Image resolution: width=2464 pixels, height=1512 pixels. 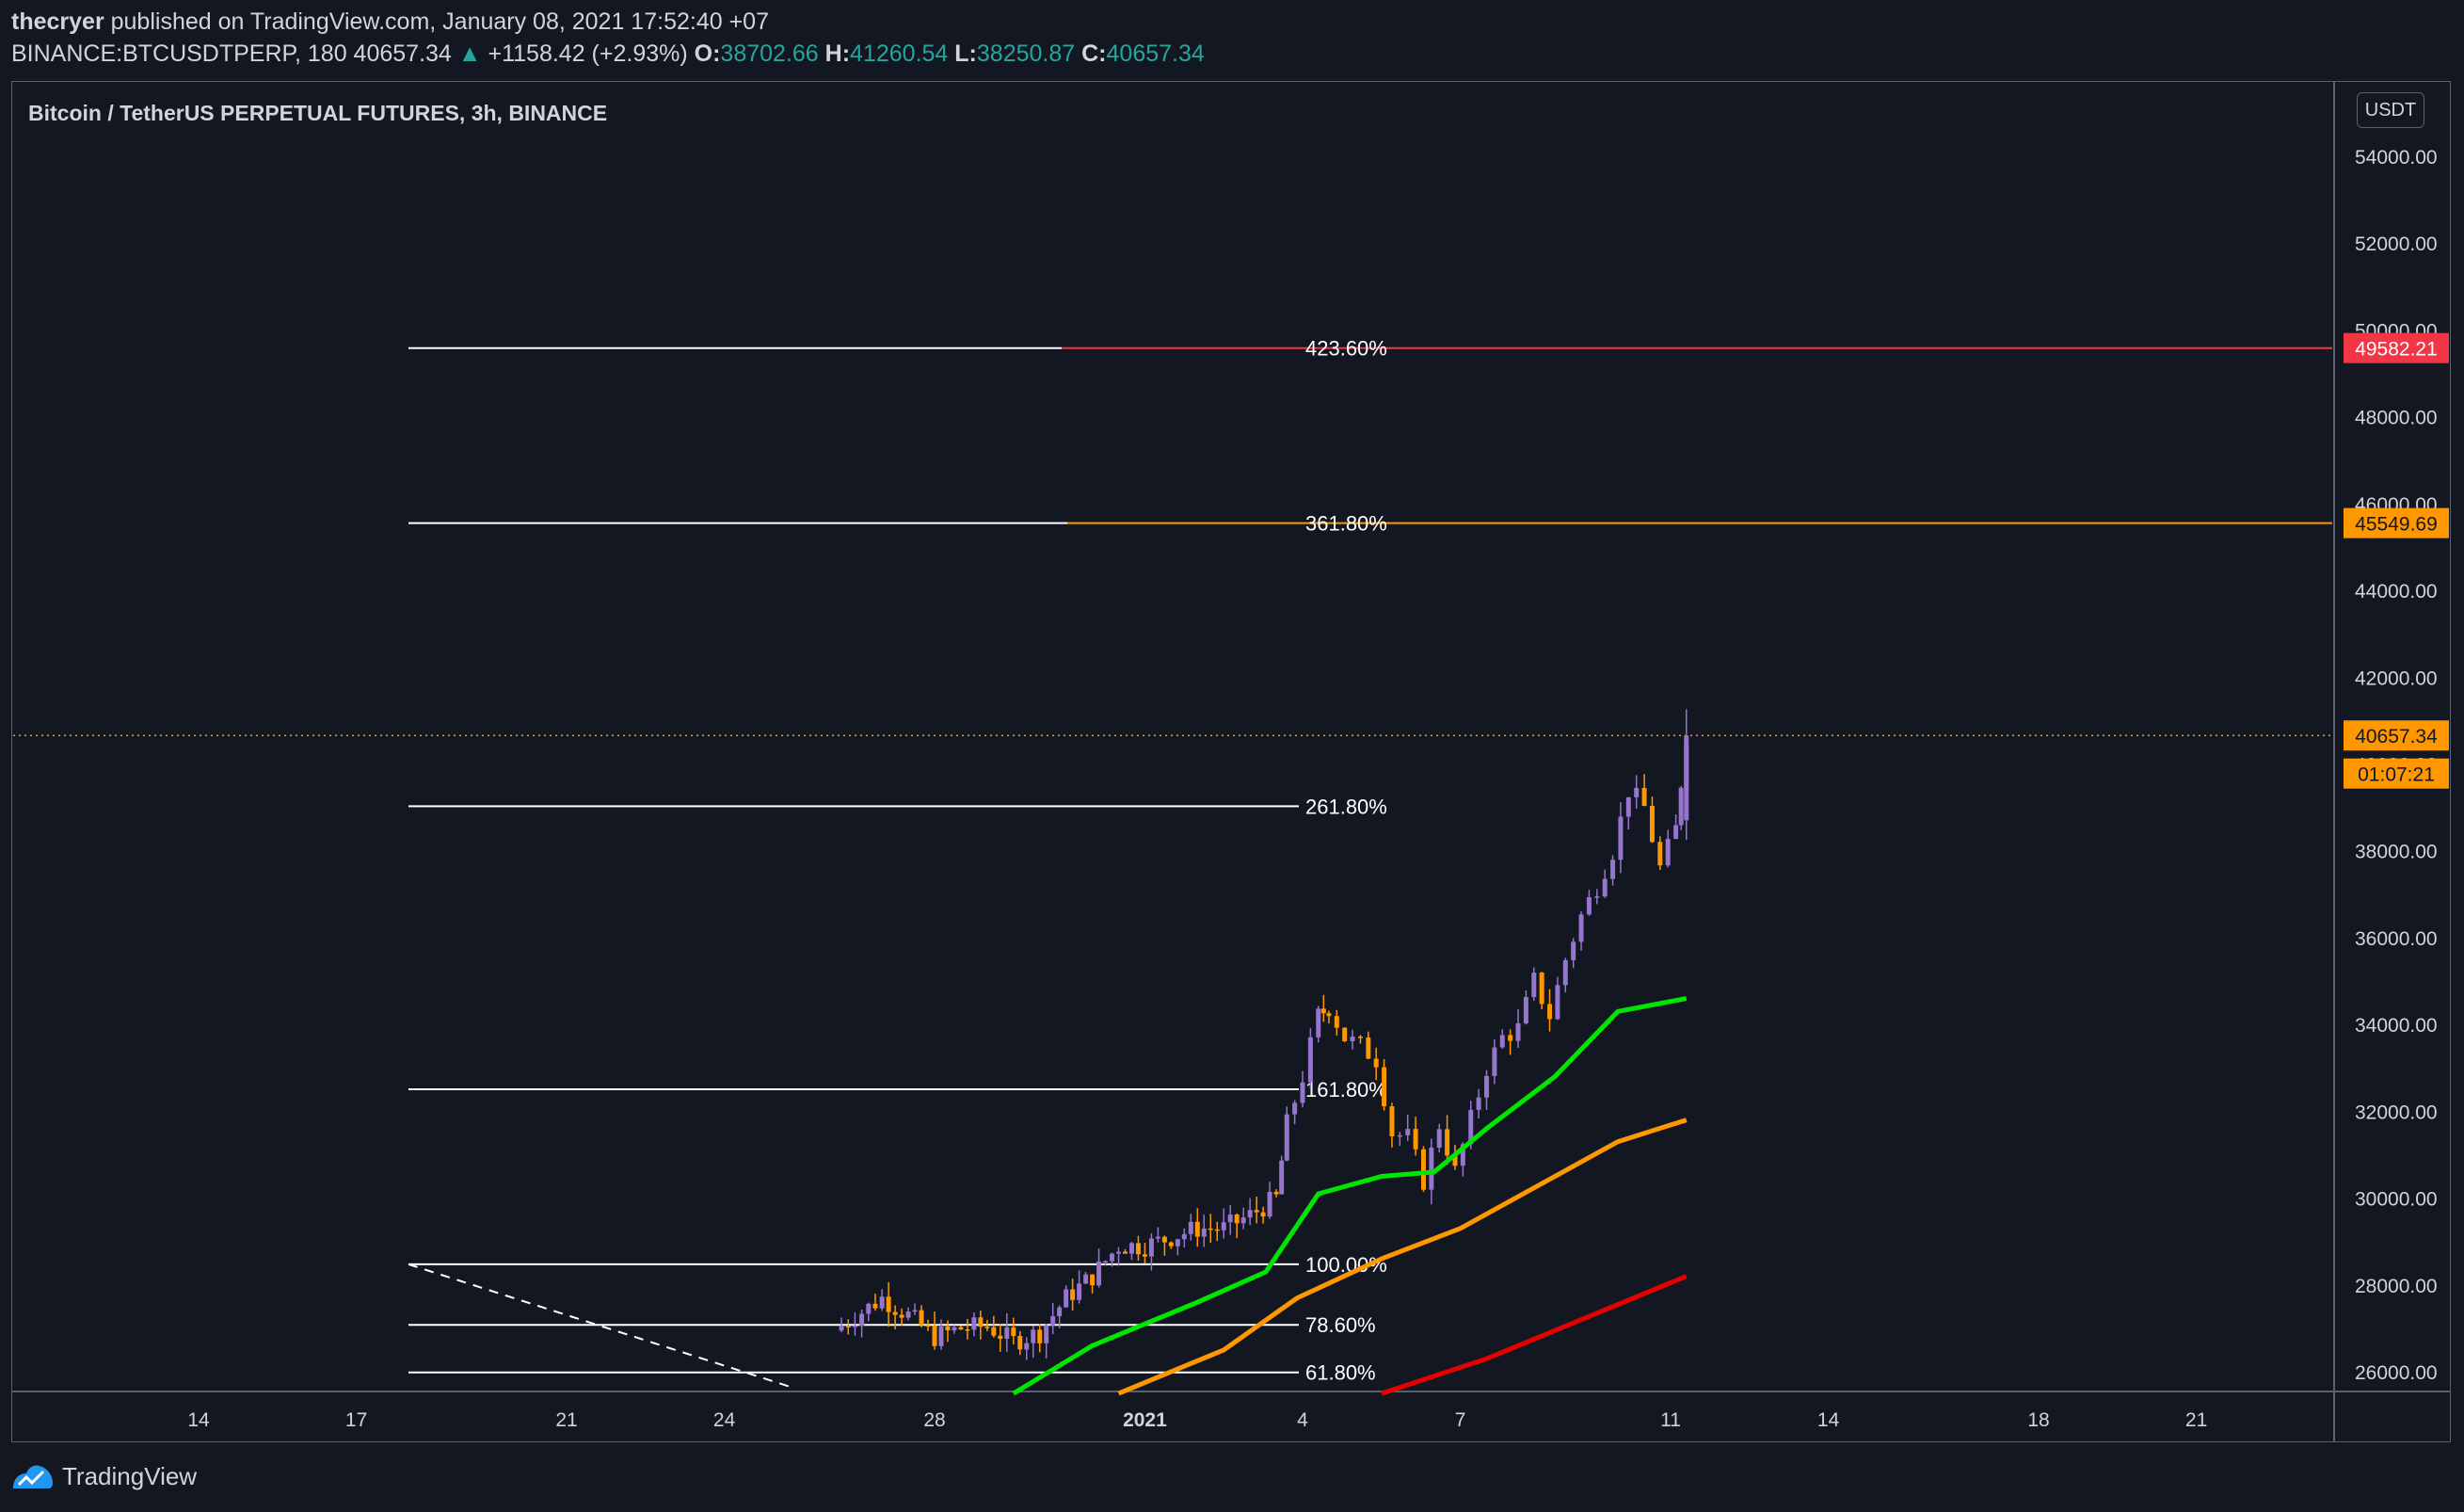 I want to click on price-tag-fib-423: 49582.21, so click(x=2396, y=347).